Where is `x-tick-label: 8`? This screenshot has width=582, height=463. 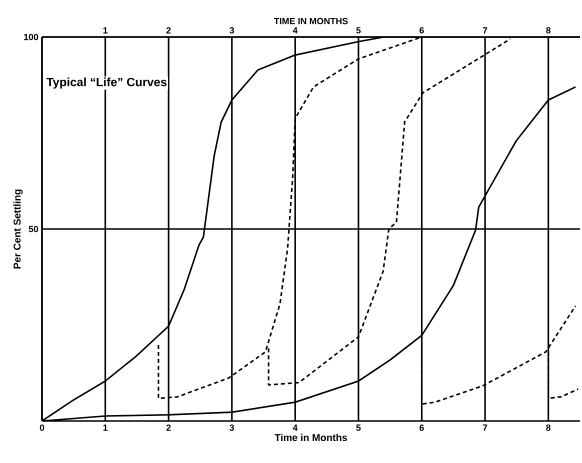 x-tick-label: 8 is located at coordinates (548, 427).